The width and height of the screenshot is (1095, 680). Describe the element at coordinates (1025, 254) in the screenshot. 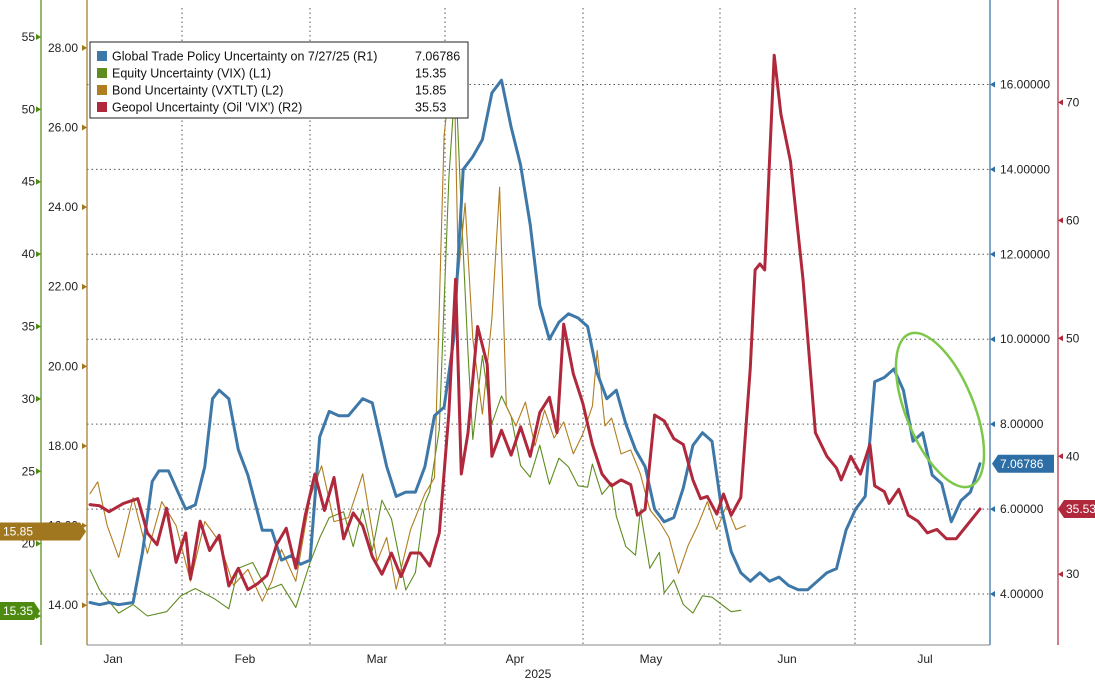

I see `tick-label-r1: 12.00000` at that location.